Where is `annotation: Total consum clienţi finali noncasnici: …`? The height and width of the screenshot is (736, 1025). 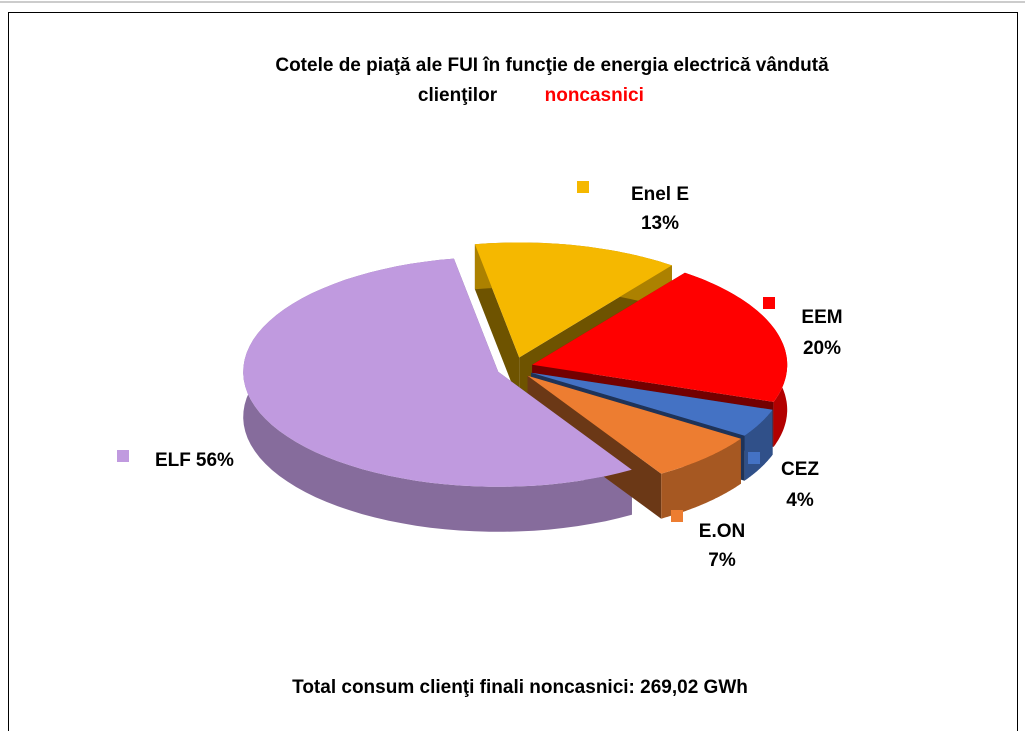 annotation: Total consum clienţi finali noncasnici: … is located at coordinates (520, 687).